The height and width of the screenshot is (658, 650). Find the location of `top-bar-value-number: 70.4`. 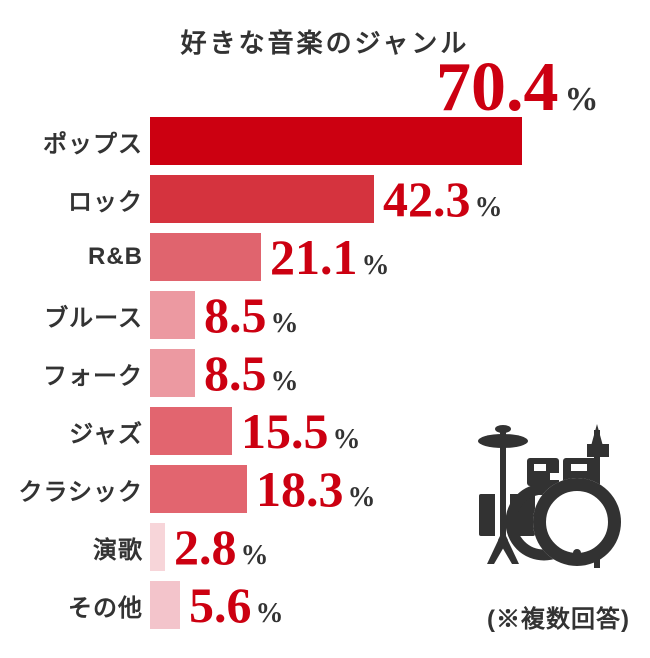

top-bar-value-number: 70.4 is located at coordinates (497, 87).